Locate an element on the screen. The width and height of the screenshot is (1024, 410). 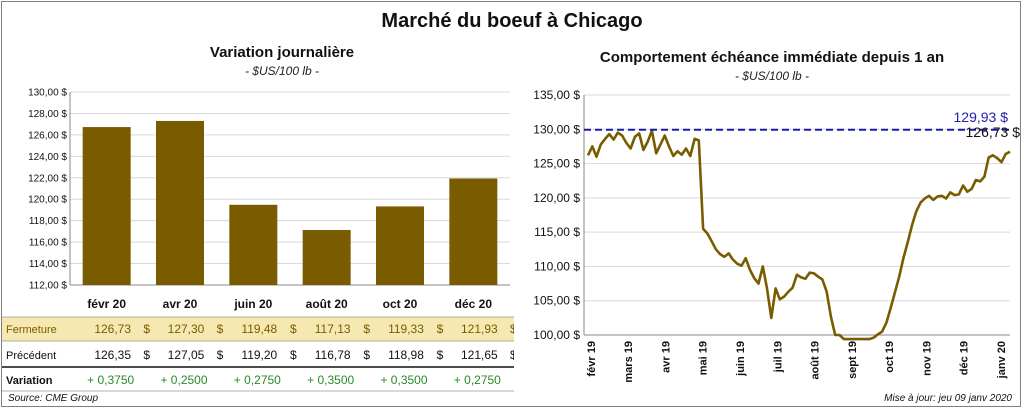
fermeture-cell: 127,30 is located at coordinates (186, 329).